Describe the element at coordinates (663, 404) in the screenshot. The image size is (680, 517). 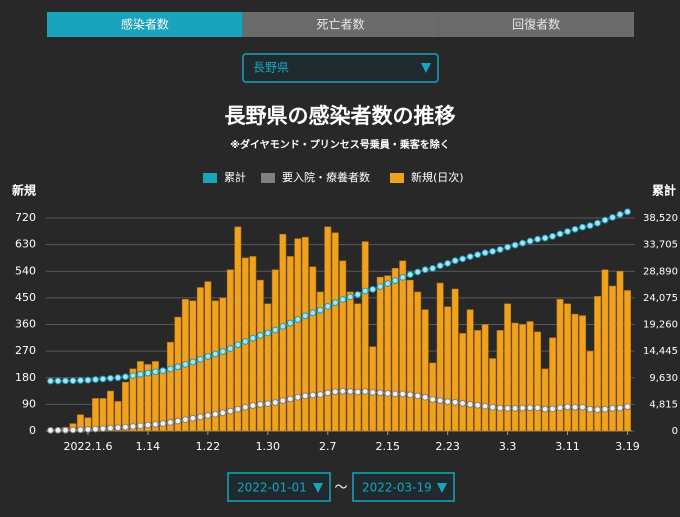
I see `y2-tick-label: 4,815` at that location.